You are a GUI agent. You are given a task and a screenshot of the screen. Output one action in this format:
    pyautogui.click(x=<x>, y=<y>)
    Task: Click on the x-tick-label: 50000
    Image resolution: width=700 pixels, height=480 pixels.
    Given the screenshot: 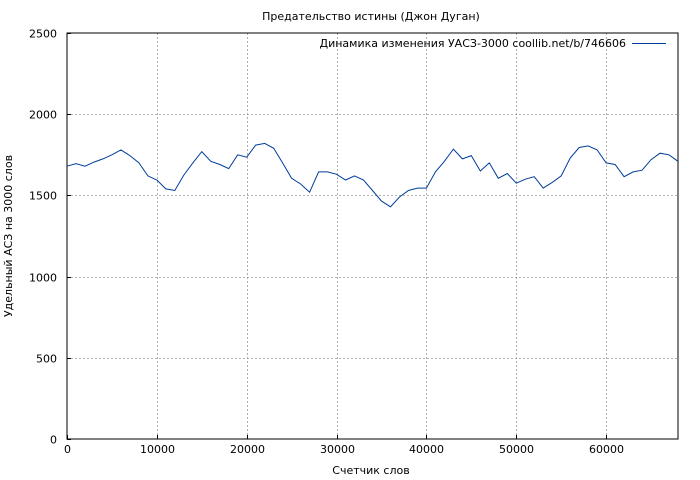 What is the action you would take?
    pyautogui.click(x=516, y=449)
    